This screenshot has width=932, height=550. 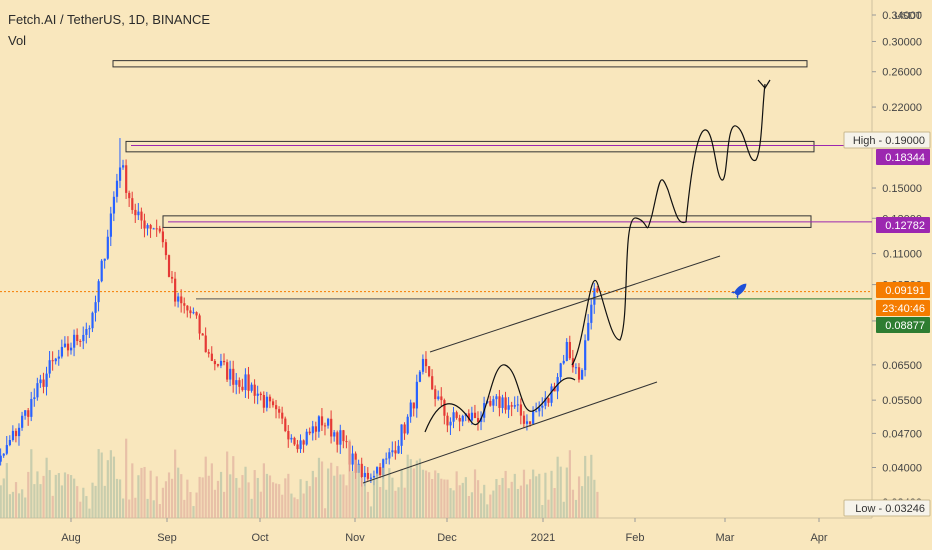 What do you see at coordinates (109, 19) in the screenshot?
I see `symbol-title: Fetch.AI / TetherUS, 1D, BINANCE` at bounding box center [109, 19].